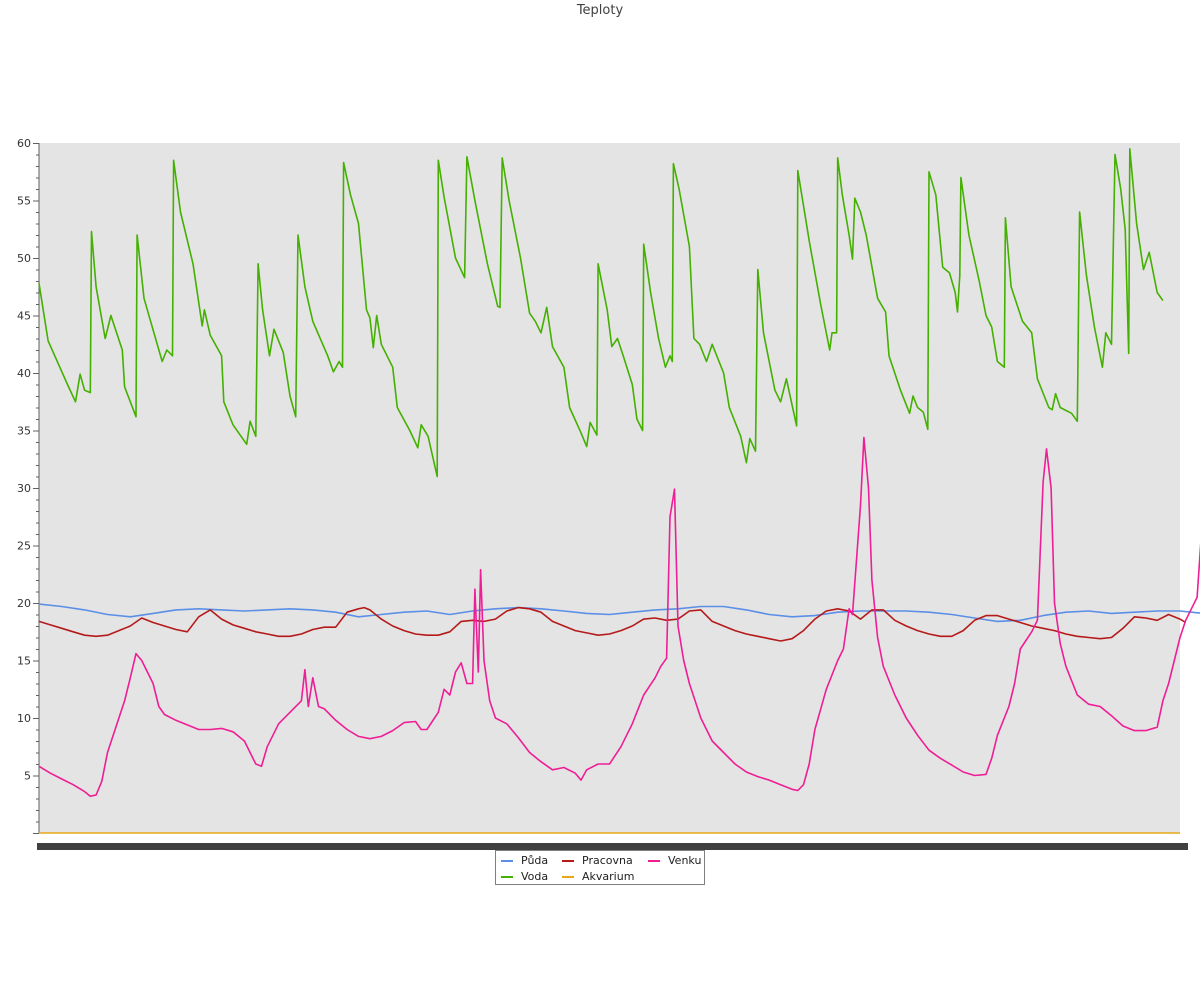 The image size is (1200, 1000). Describe the element at coordinates (619, 613) in the screenshot. I see `series-line-puda` at that location.